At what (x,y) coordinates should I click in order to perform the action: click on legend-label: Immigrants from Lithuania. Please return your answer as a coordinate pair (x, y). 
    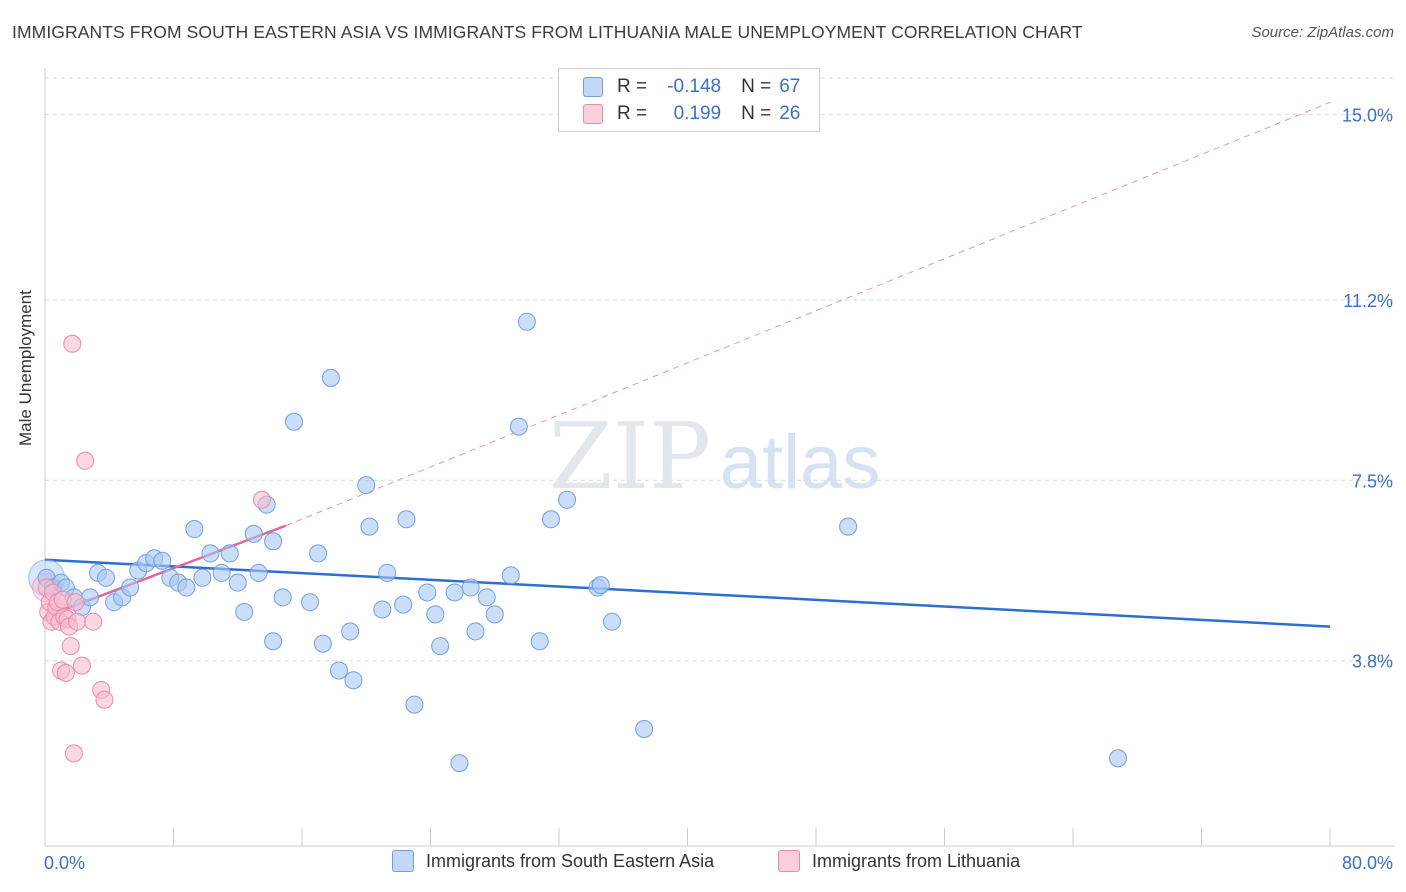
    Looking at the image, I should click on (916, 860).